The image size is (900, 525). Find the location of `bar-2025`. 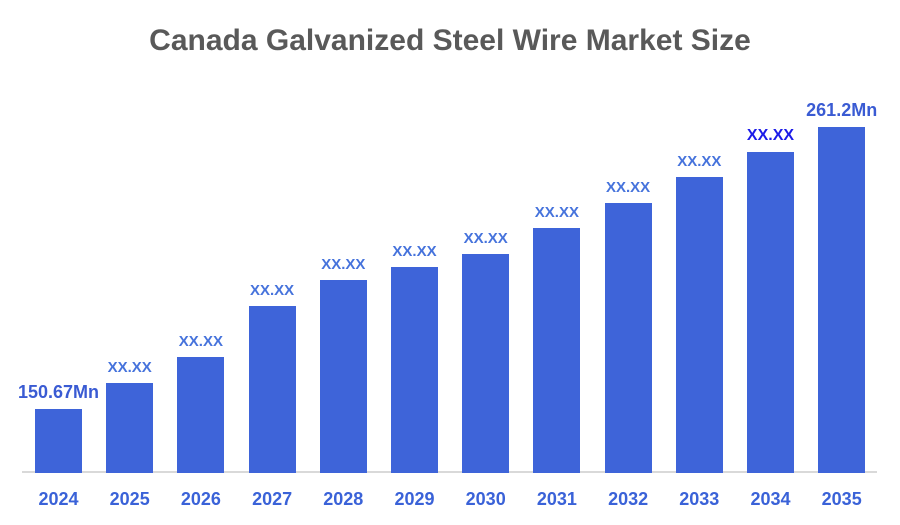

bar-2025 is located at coordinates (130, 428).